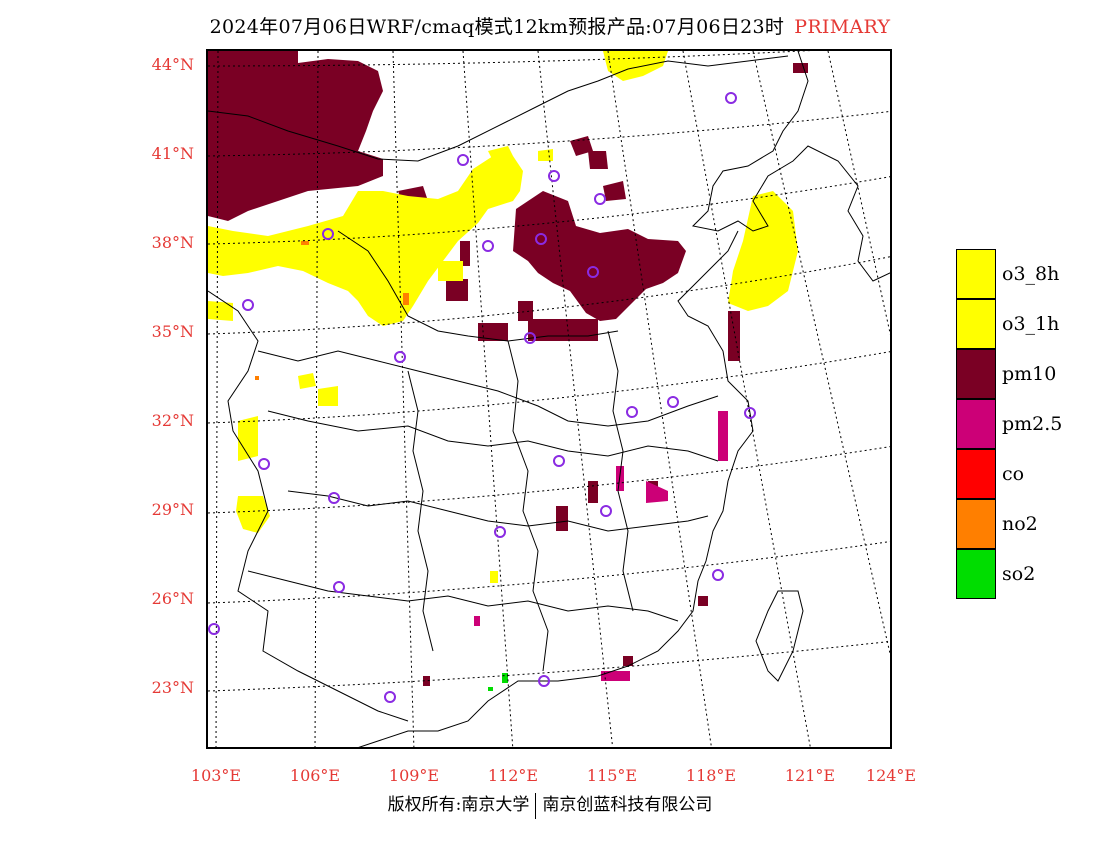  I want to click on pm25-region, so click(601, 546).